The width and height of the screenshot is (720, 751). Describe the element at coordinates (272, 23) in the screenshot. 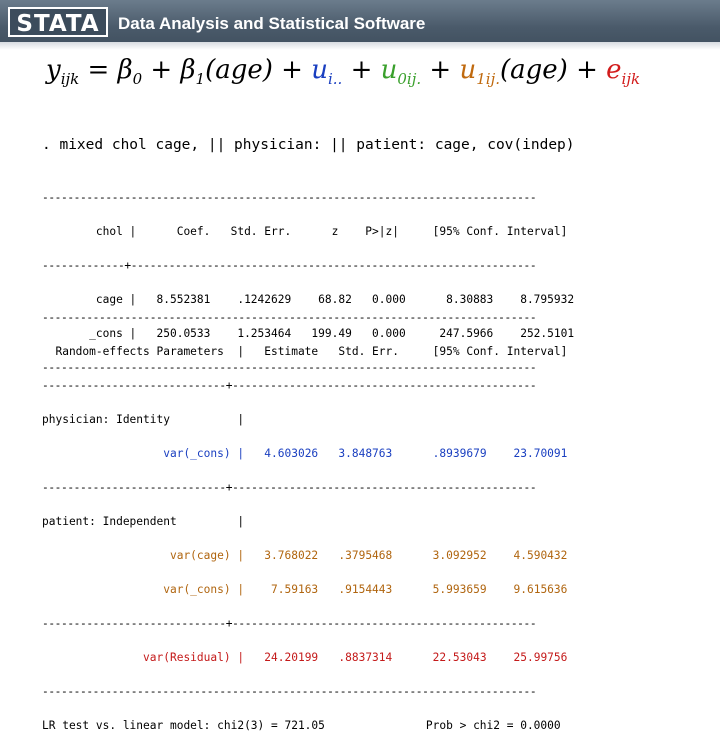

I see `header-tagline: Data Analysis and Statistical Software` at that location.